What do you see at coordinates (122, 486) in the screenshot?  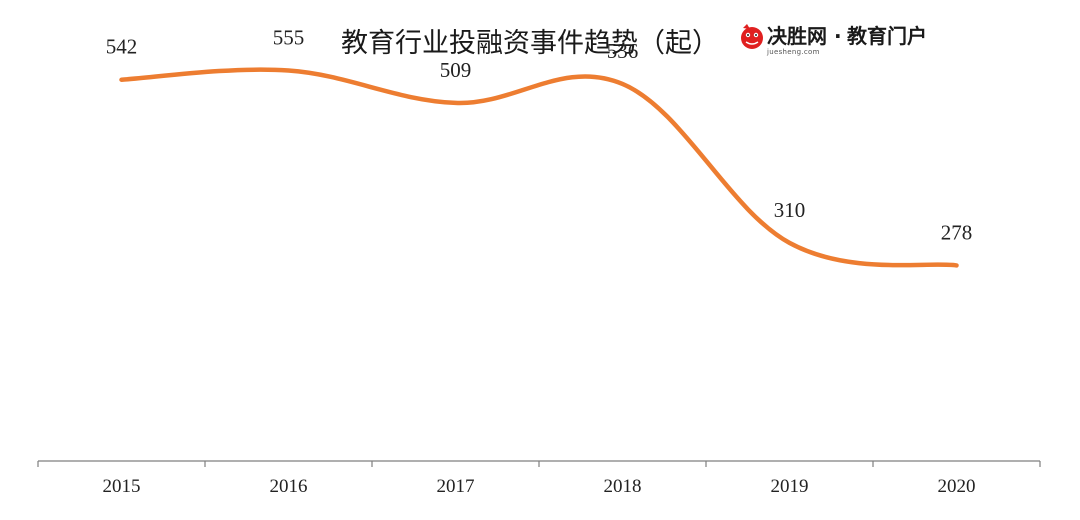 I see `x-tick-label-2015: 2015` at bounding box center [122, 486].